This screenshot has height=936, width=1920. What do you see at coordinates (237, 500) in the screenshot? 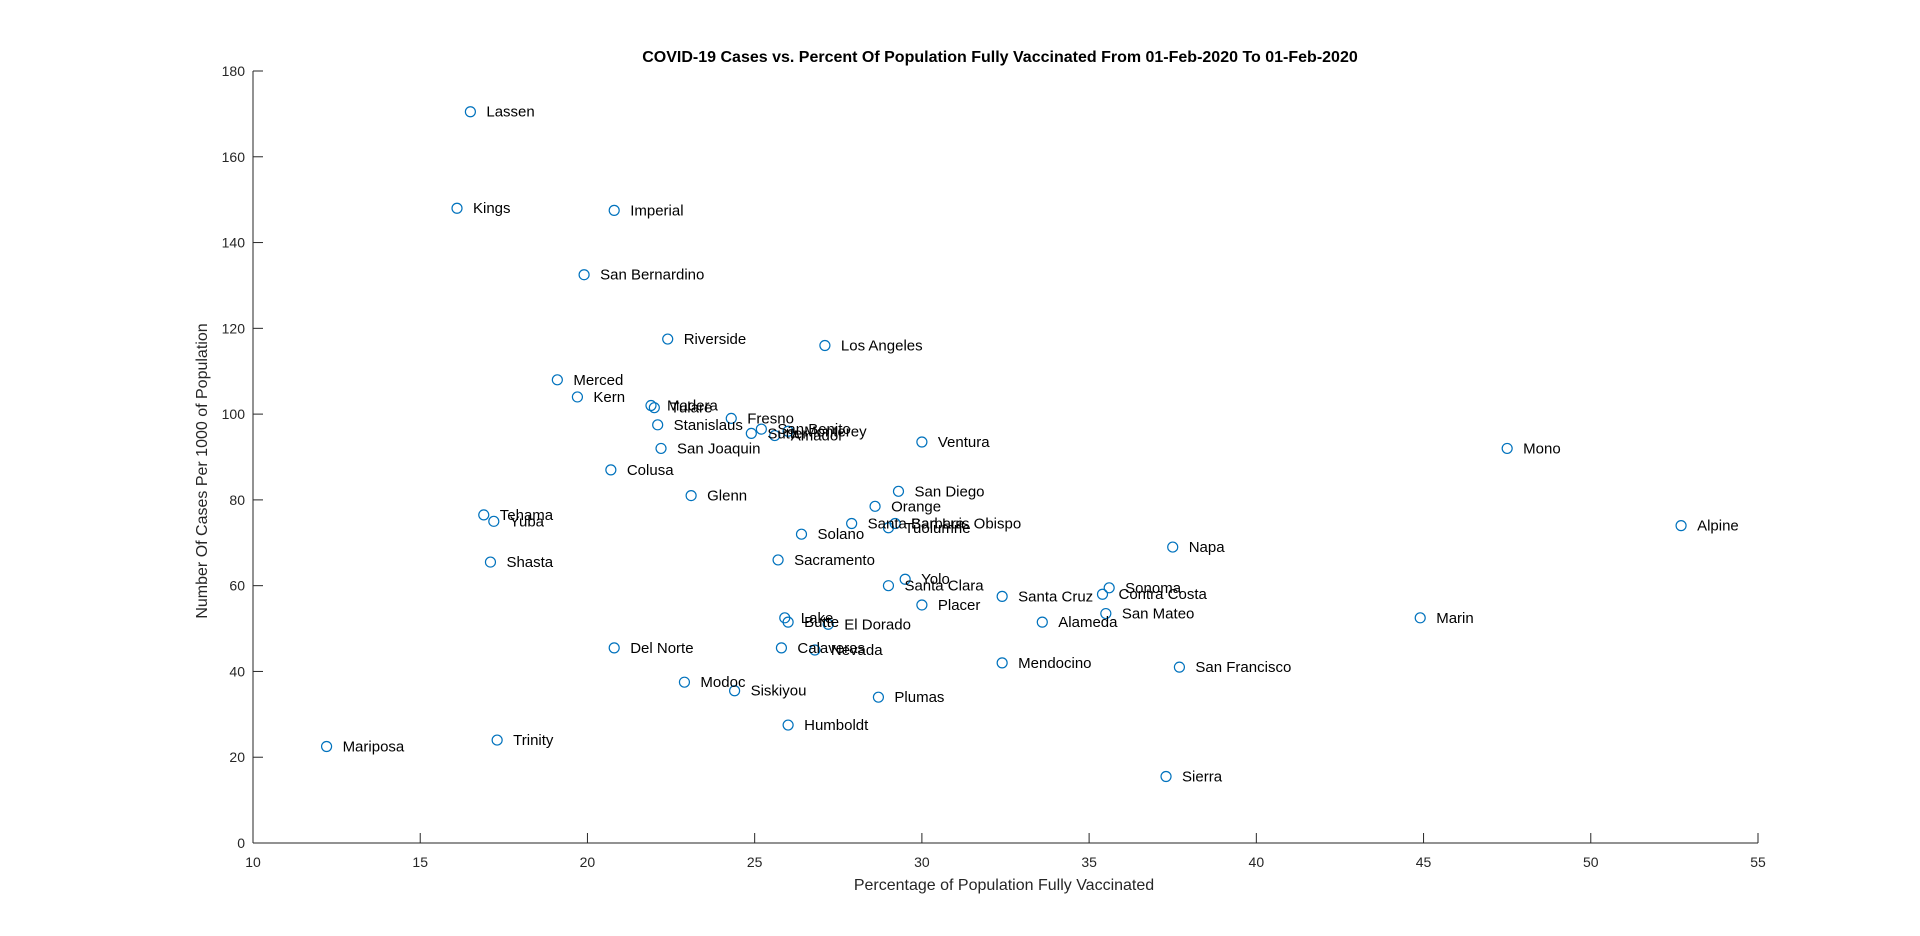
I see `y-tick-label: 80` at bounding box center [237, 500].